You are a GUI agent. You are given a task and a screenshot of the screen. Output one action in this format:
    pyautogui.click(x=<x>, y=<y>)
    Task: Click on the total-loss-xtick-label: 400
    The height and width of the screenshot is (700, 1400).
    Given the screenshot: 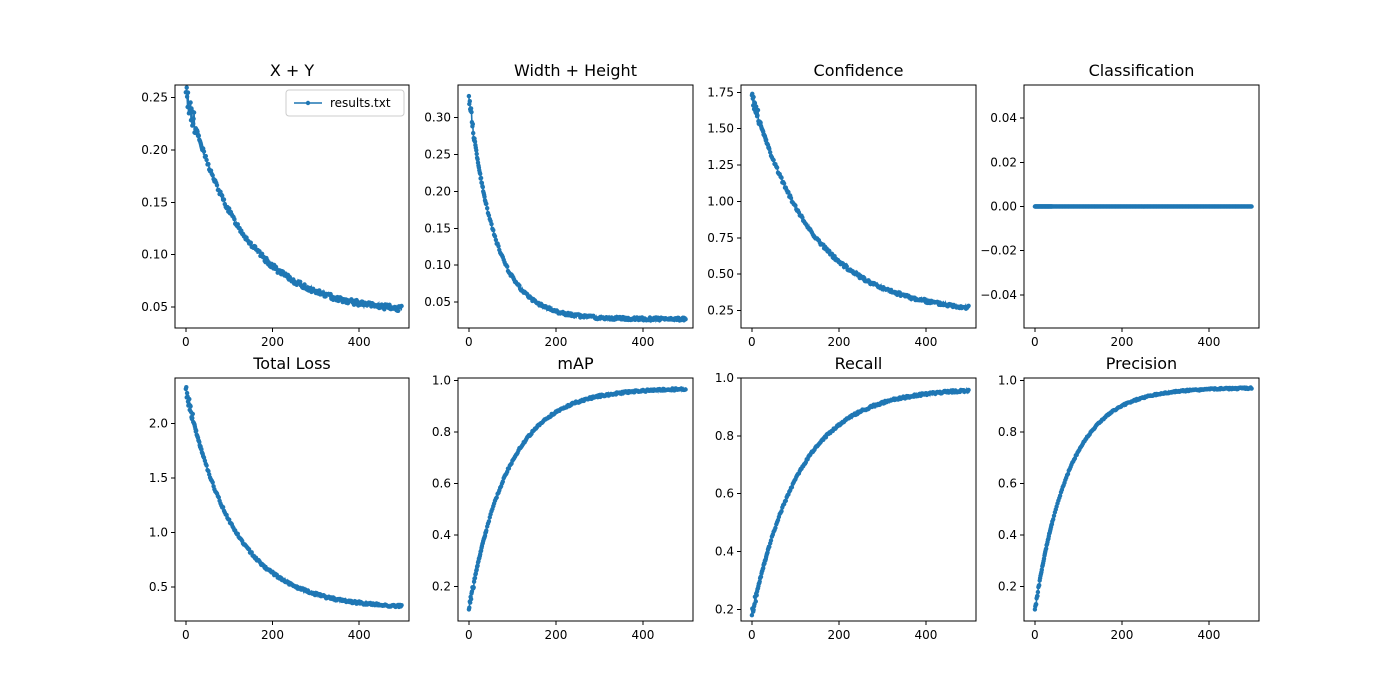 What is the action you would take?
    pyautogui.click(x=359, y=635)
    